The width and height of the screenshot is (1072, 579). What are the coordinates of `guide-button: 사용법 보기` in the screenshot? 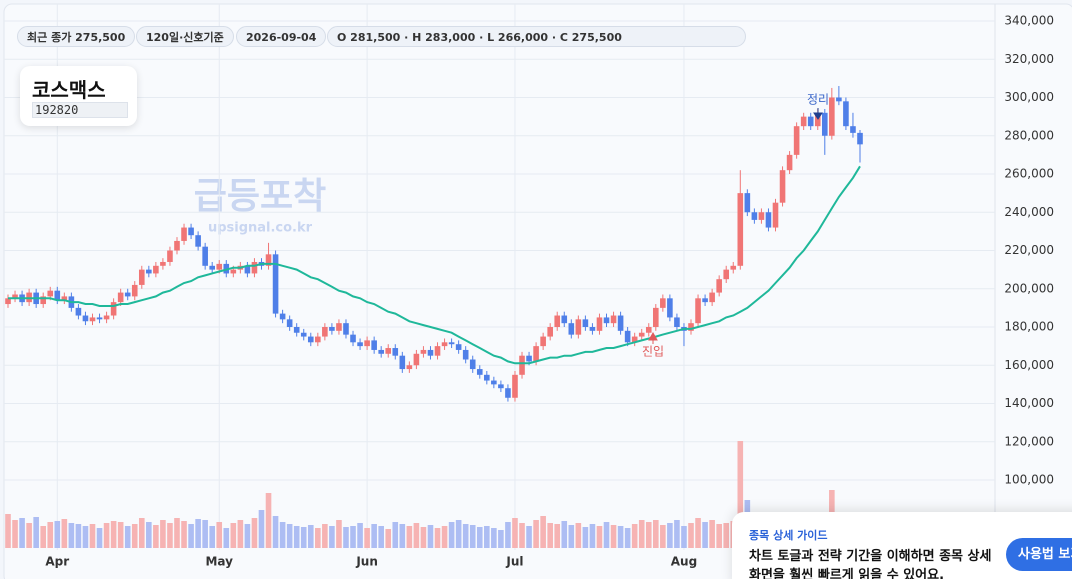 It's located at (1039, 554).